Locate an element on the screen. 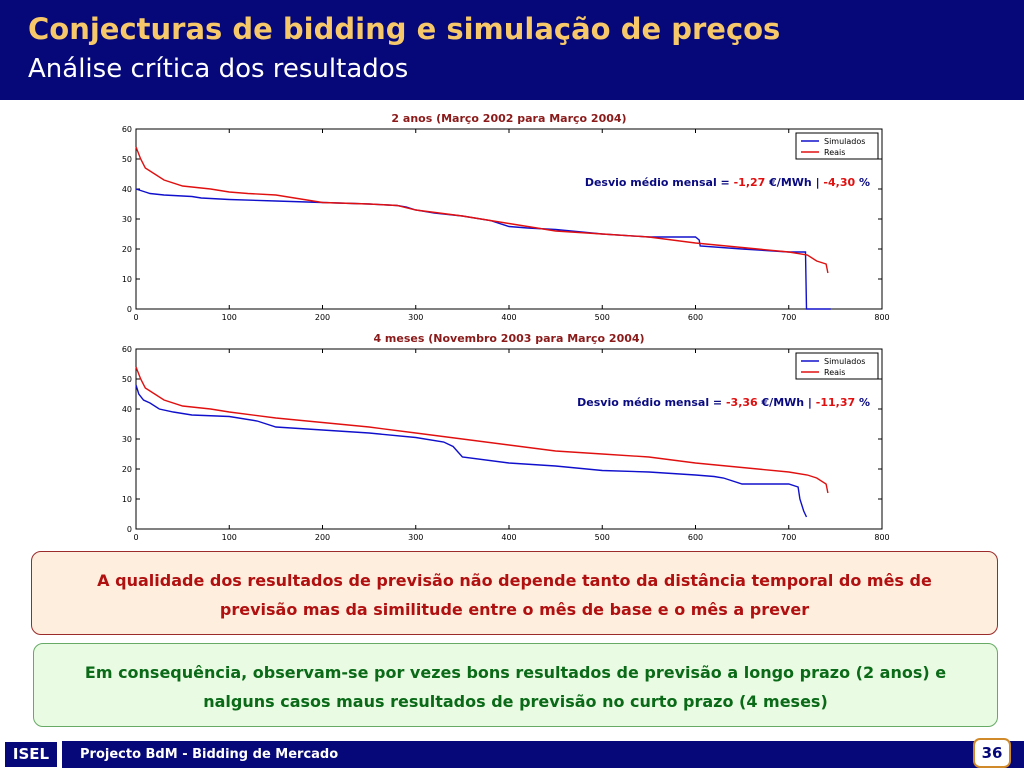  footer-project: Projecto BdM - Bidding de Mercado is located at coordinates (209, 754).